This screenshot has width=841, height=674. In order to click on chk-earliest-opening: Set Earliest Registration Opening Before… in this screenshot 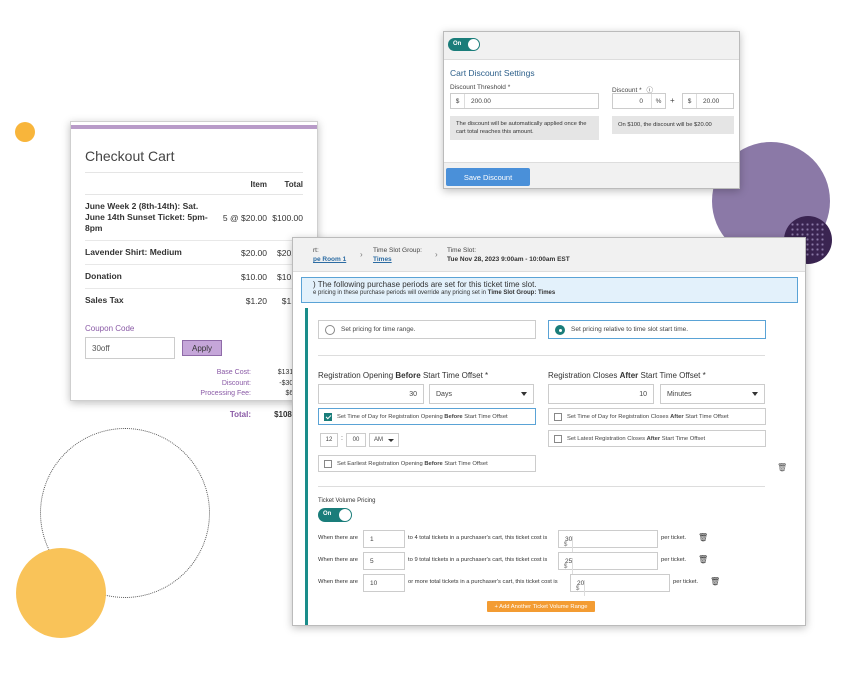, I will do `click(427, 463)`.